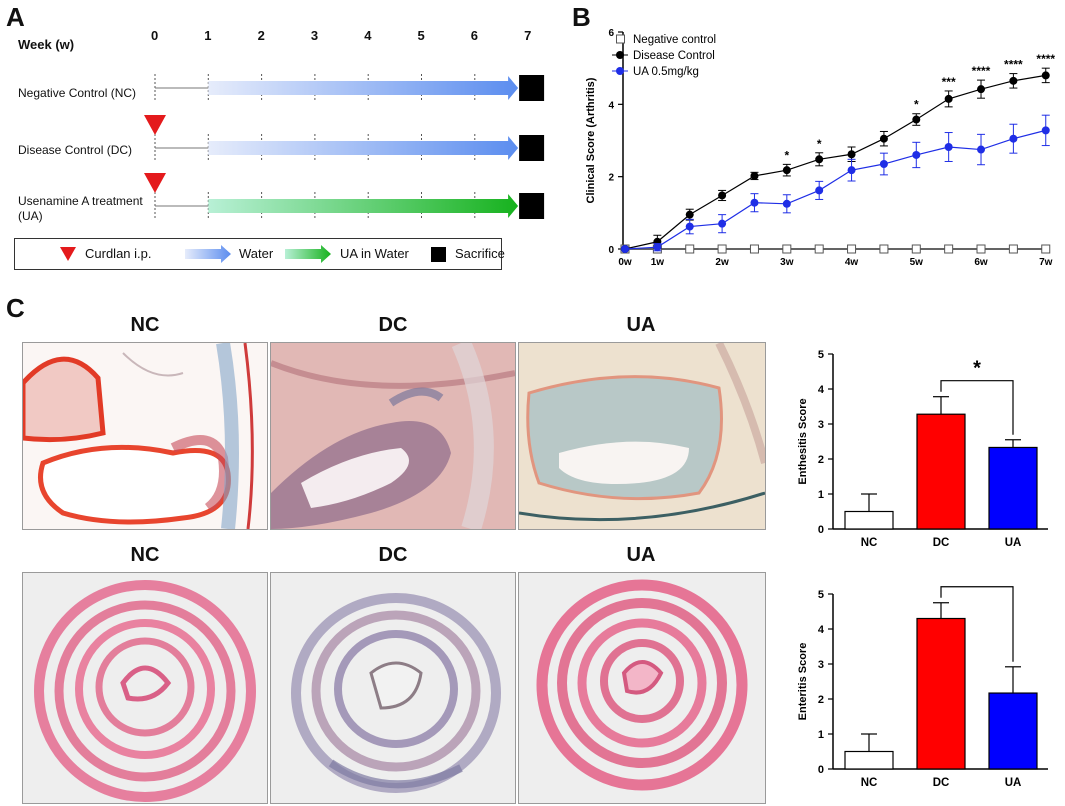 The image size is (1065, 806). What do you see at coordinates (1046, 262) in the screenshot?
I see `x-tick-label: 7w` at bounding box center [1046, 262].